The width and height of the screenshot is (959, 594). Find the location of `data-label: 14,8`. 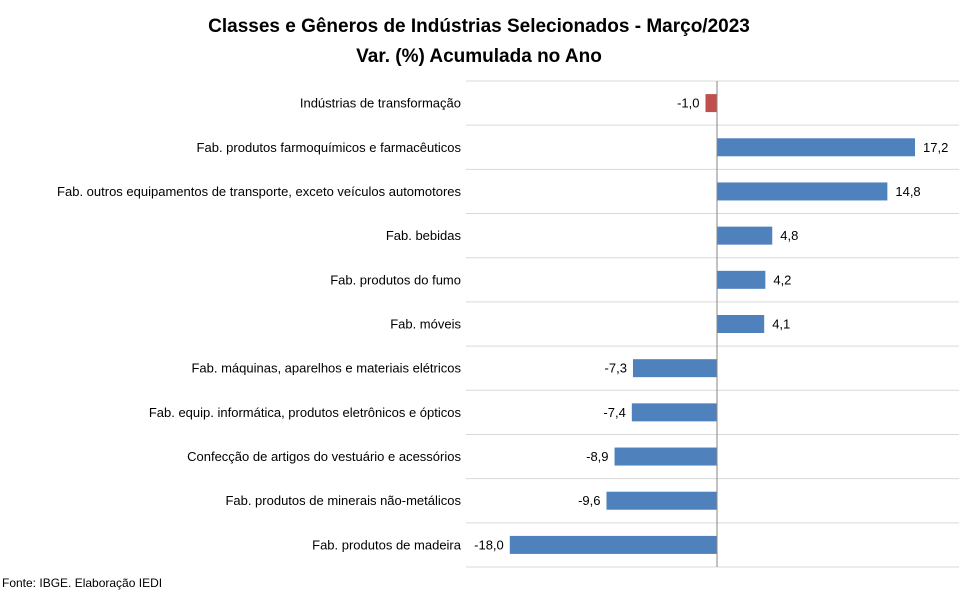

data-label: 14,8 is located at coordinates (907, 191).